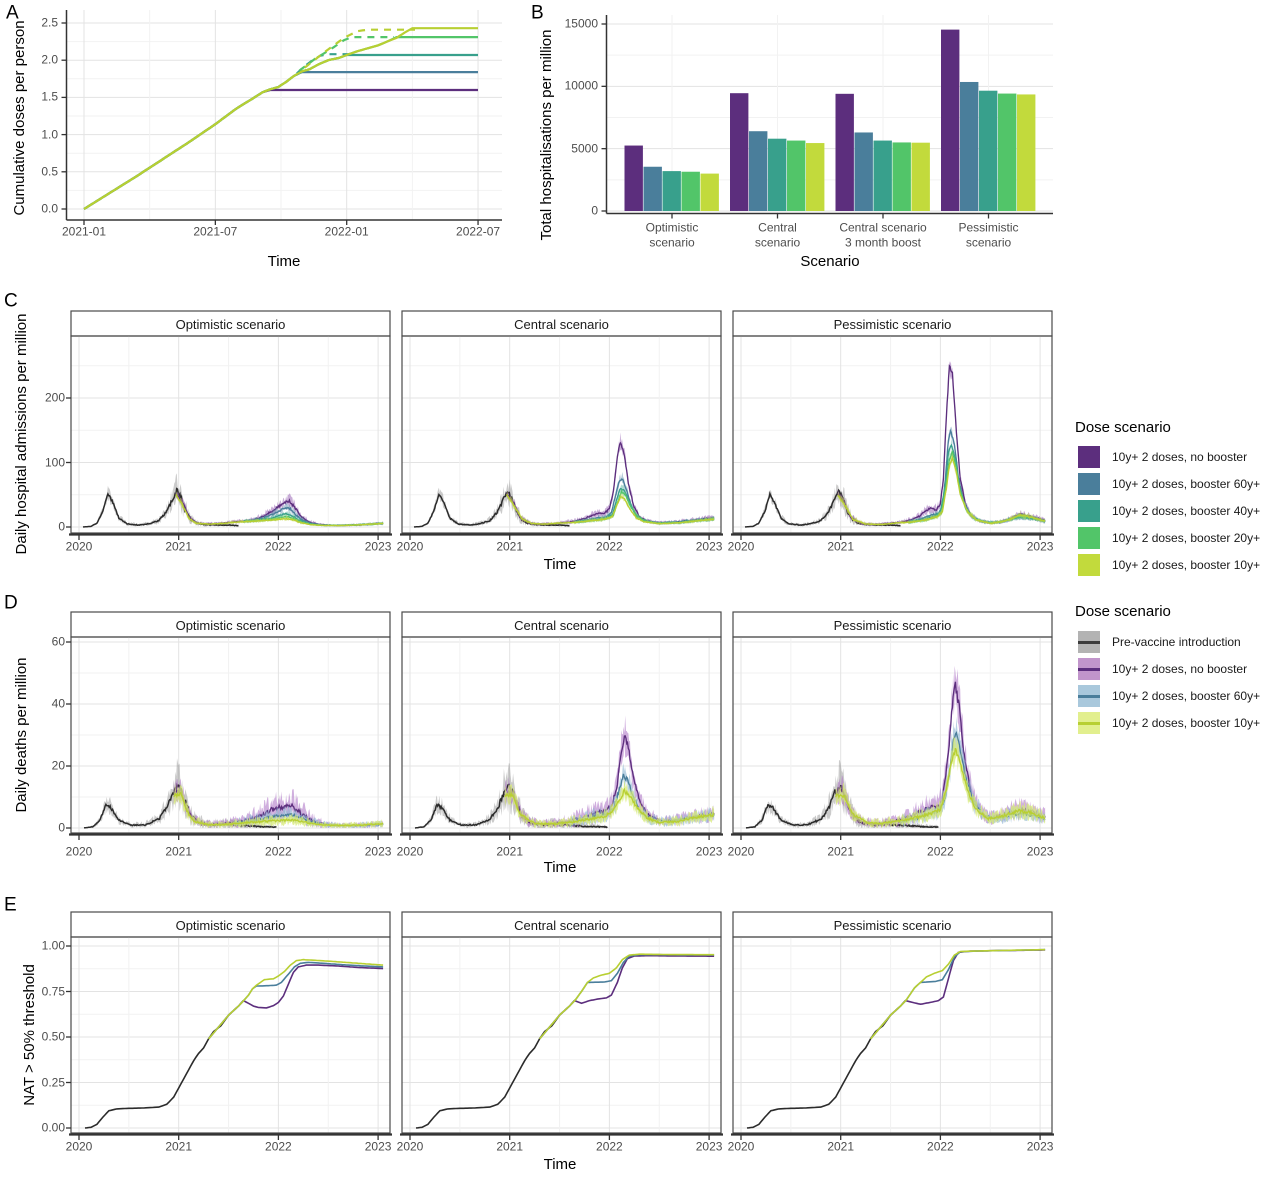 The height and width of the screenshot is (1177, 1280). Describe the element at coordinates (1186, 511) in the screenshot. I see `legend-entry-label: 10y+ 2 doses, booster 40y+` at that location.